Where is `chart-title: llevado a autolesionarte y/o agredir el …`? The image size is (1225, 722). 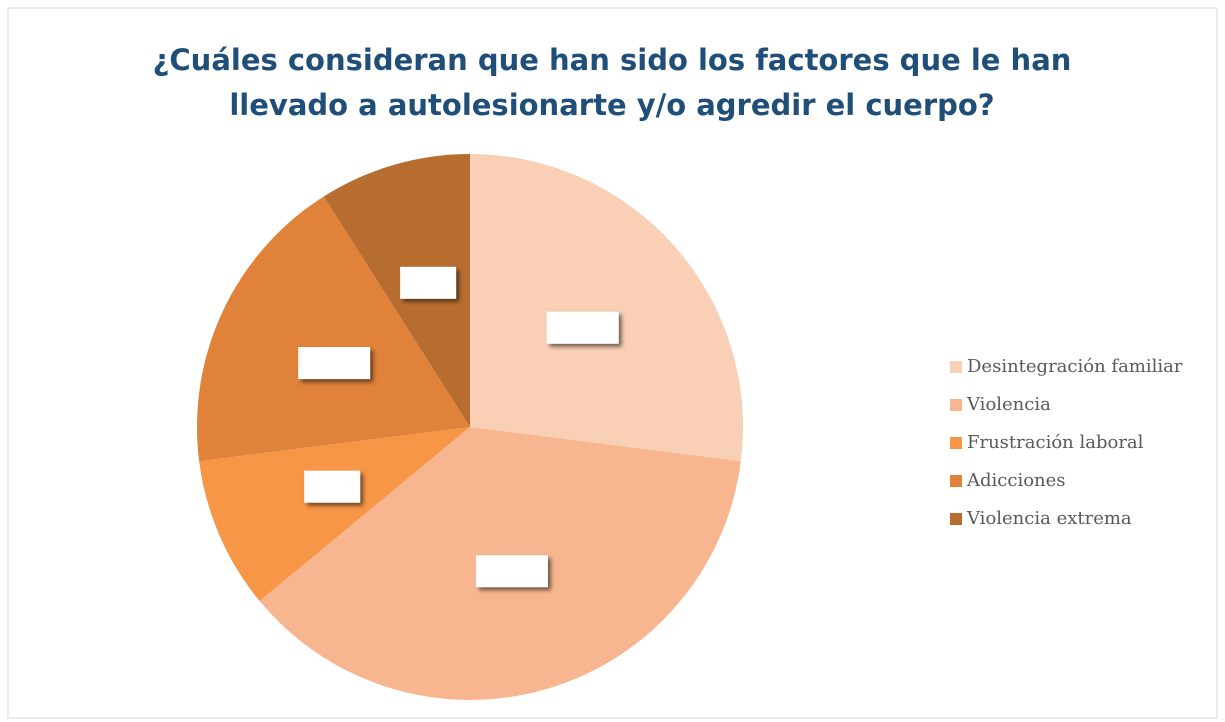 chart-title: llevado a autolesionarte y/o agredir el … is located at coordinates (611, 105).